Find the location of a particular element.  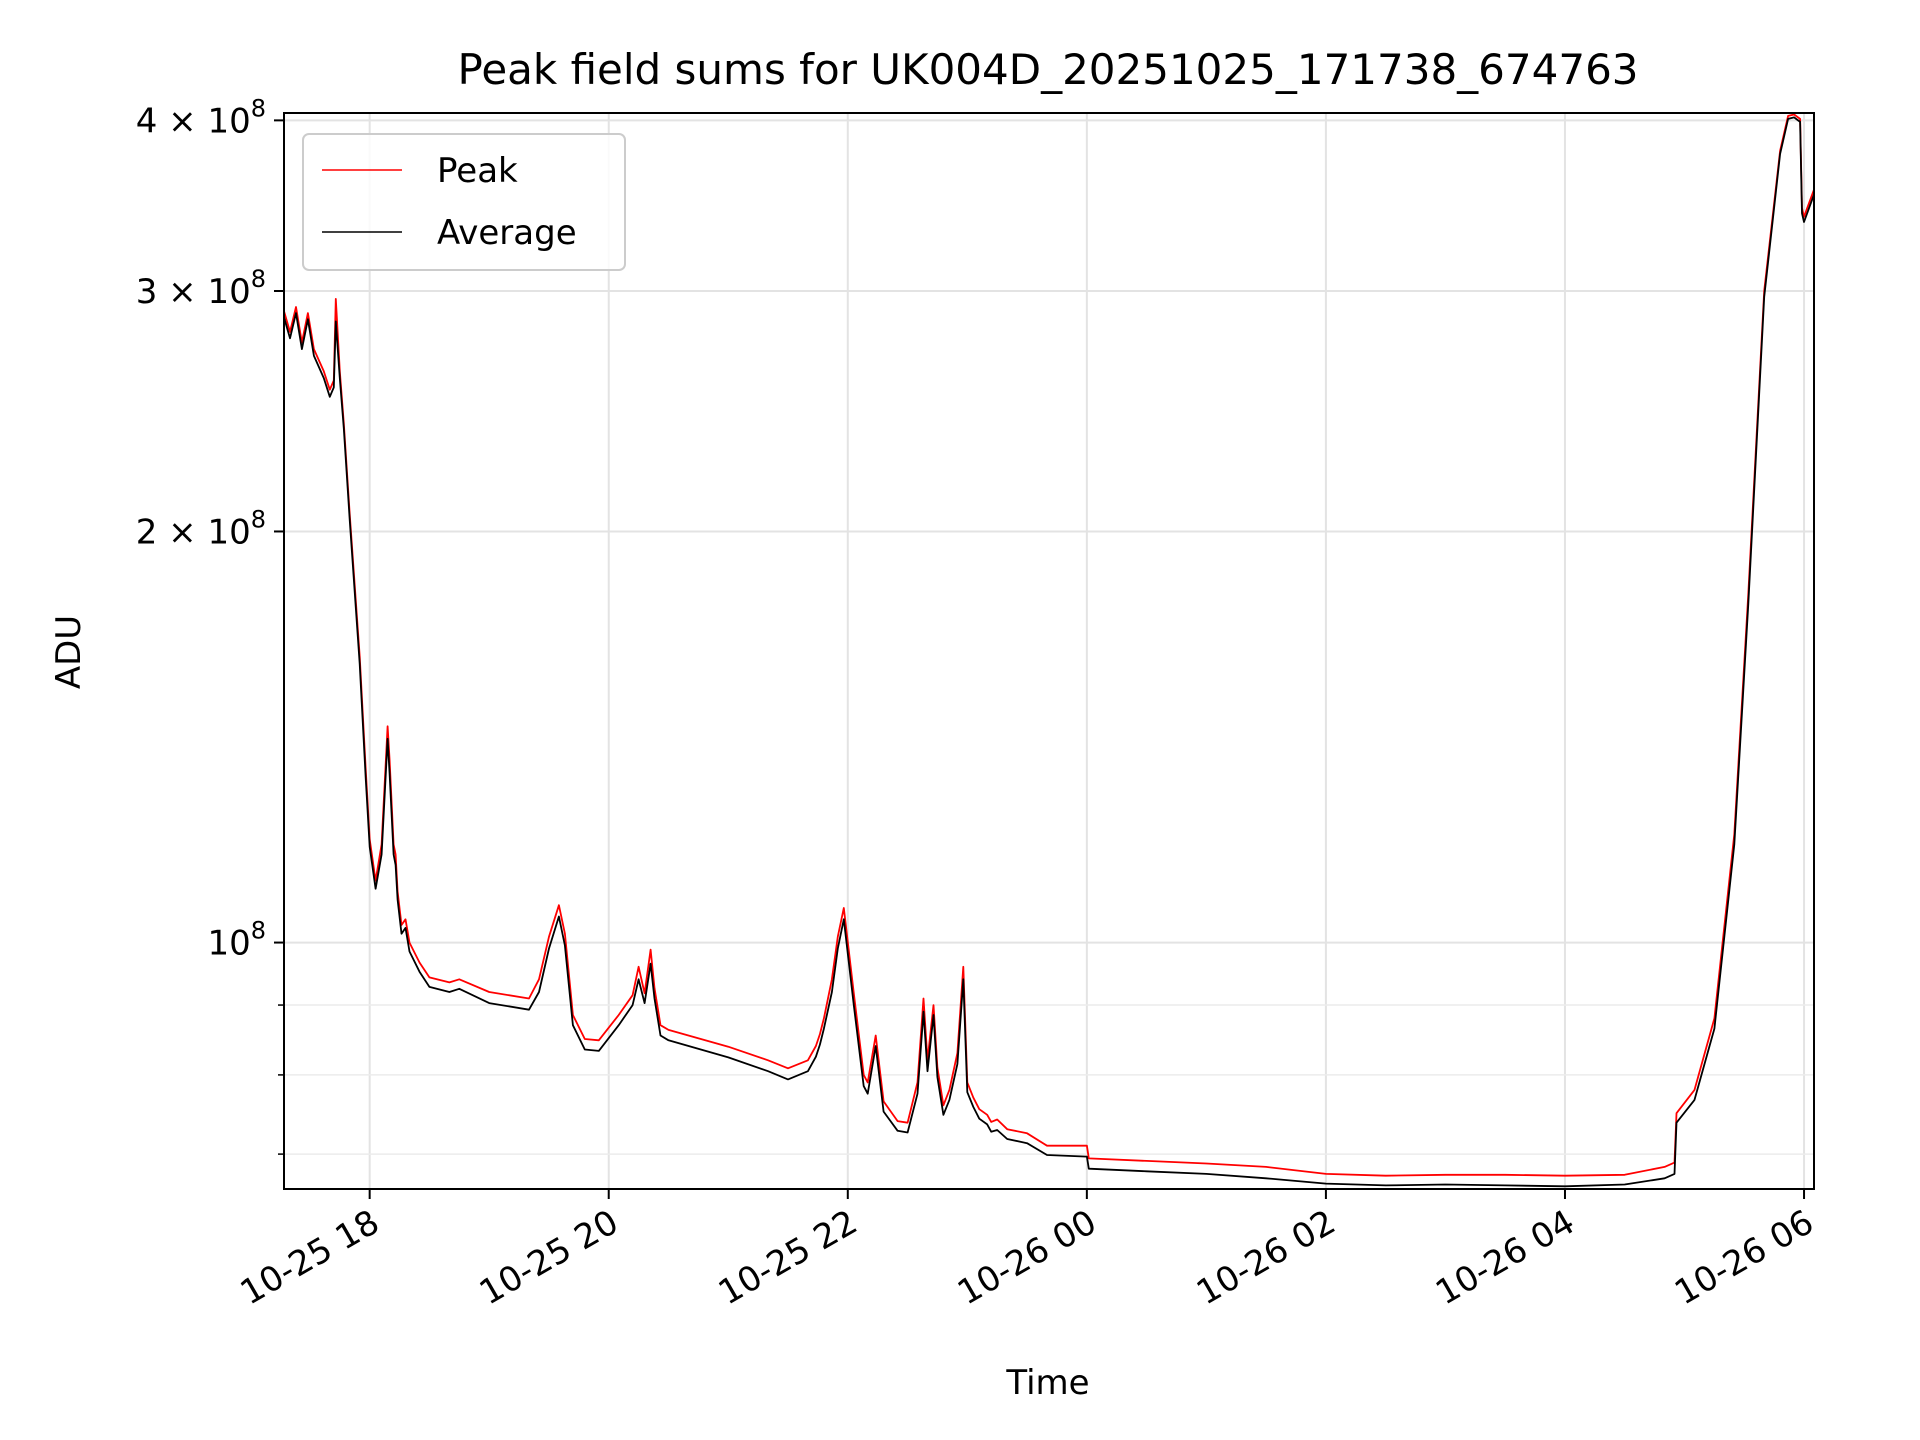

y-tick-label: 3 × 108 is located at coordinates (201, 288).